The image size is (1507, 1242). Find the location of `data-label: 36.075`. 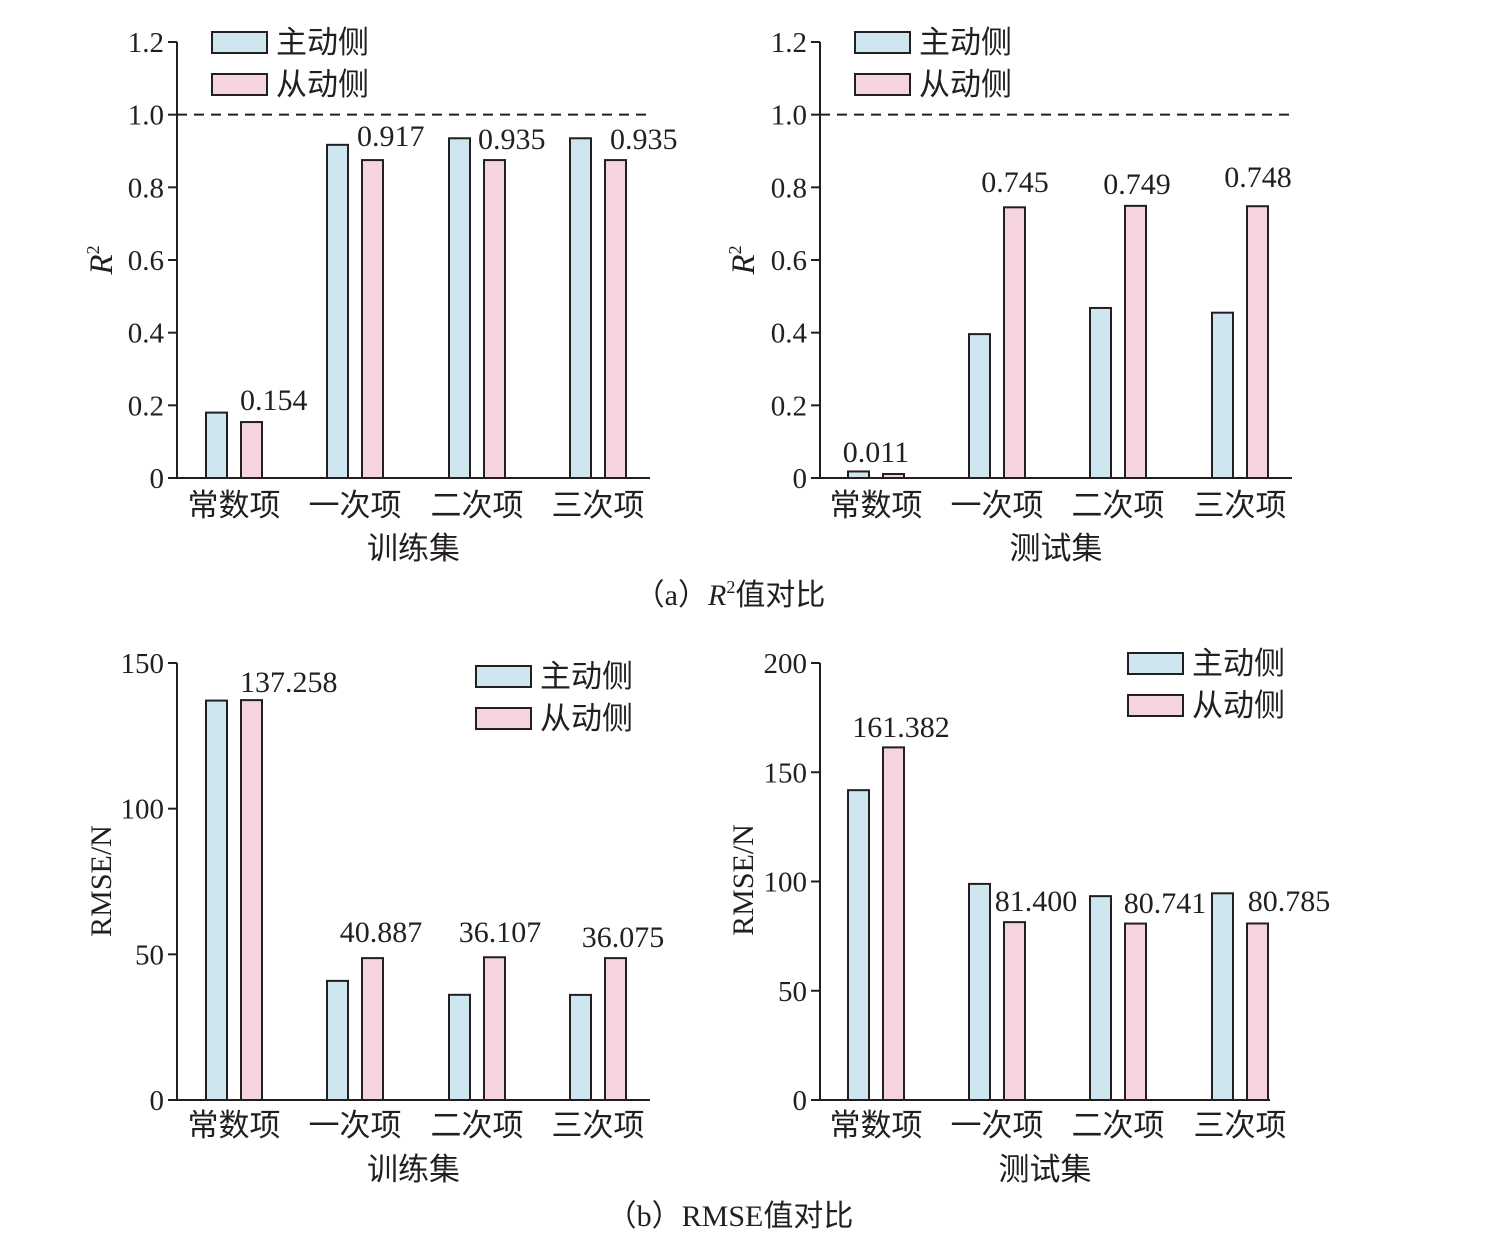

data-label: 36.075 is located at coordinates (623, 937).